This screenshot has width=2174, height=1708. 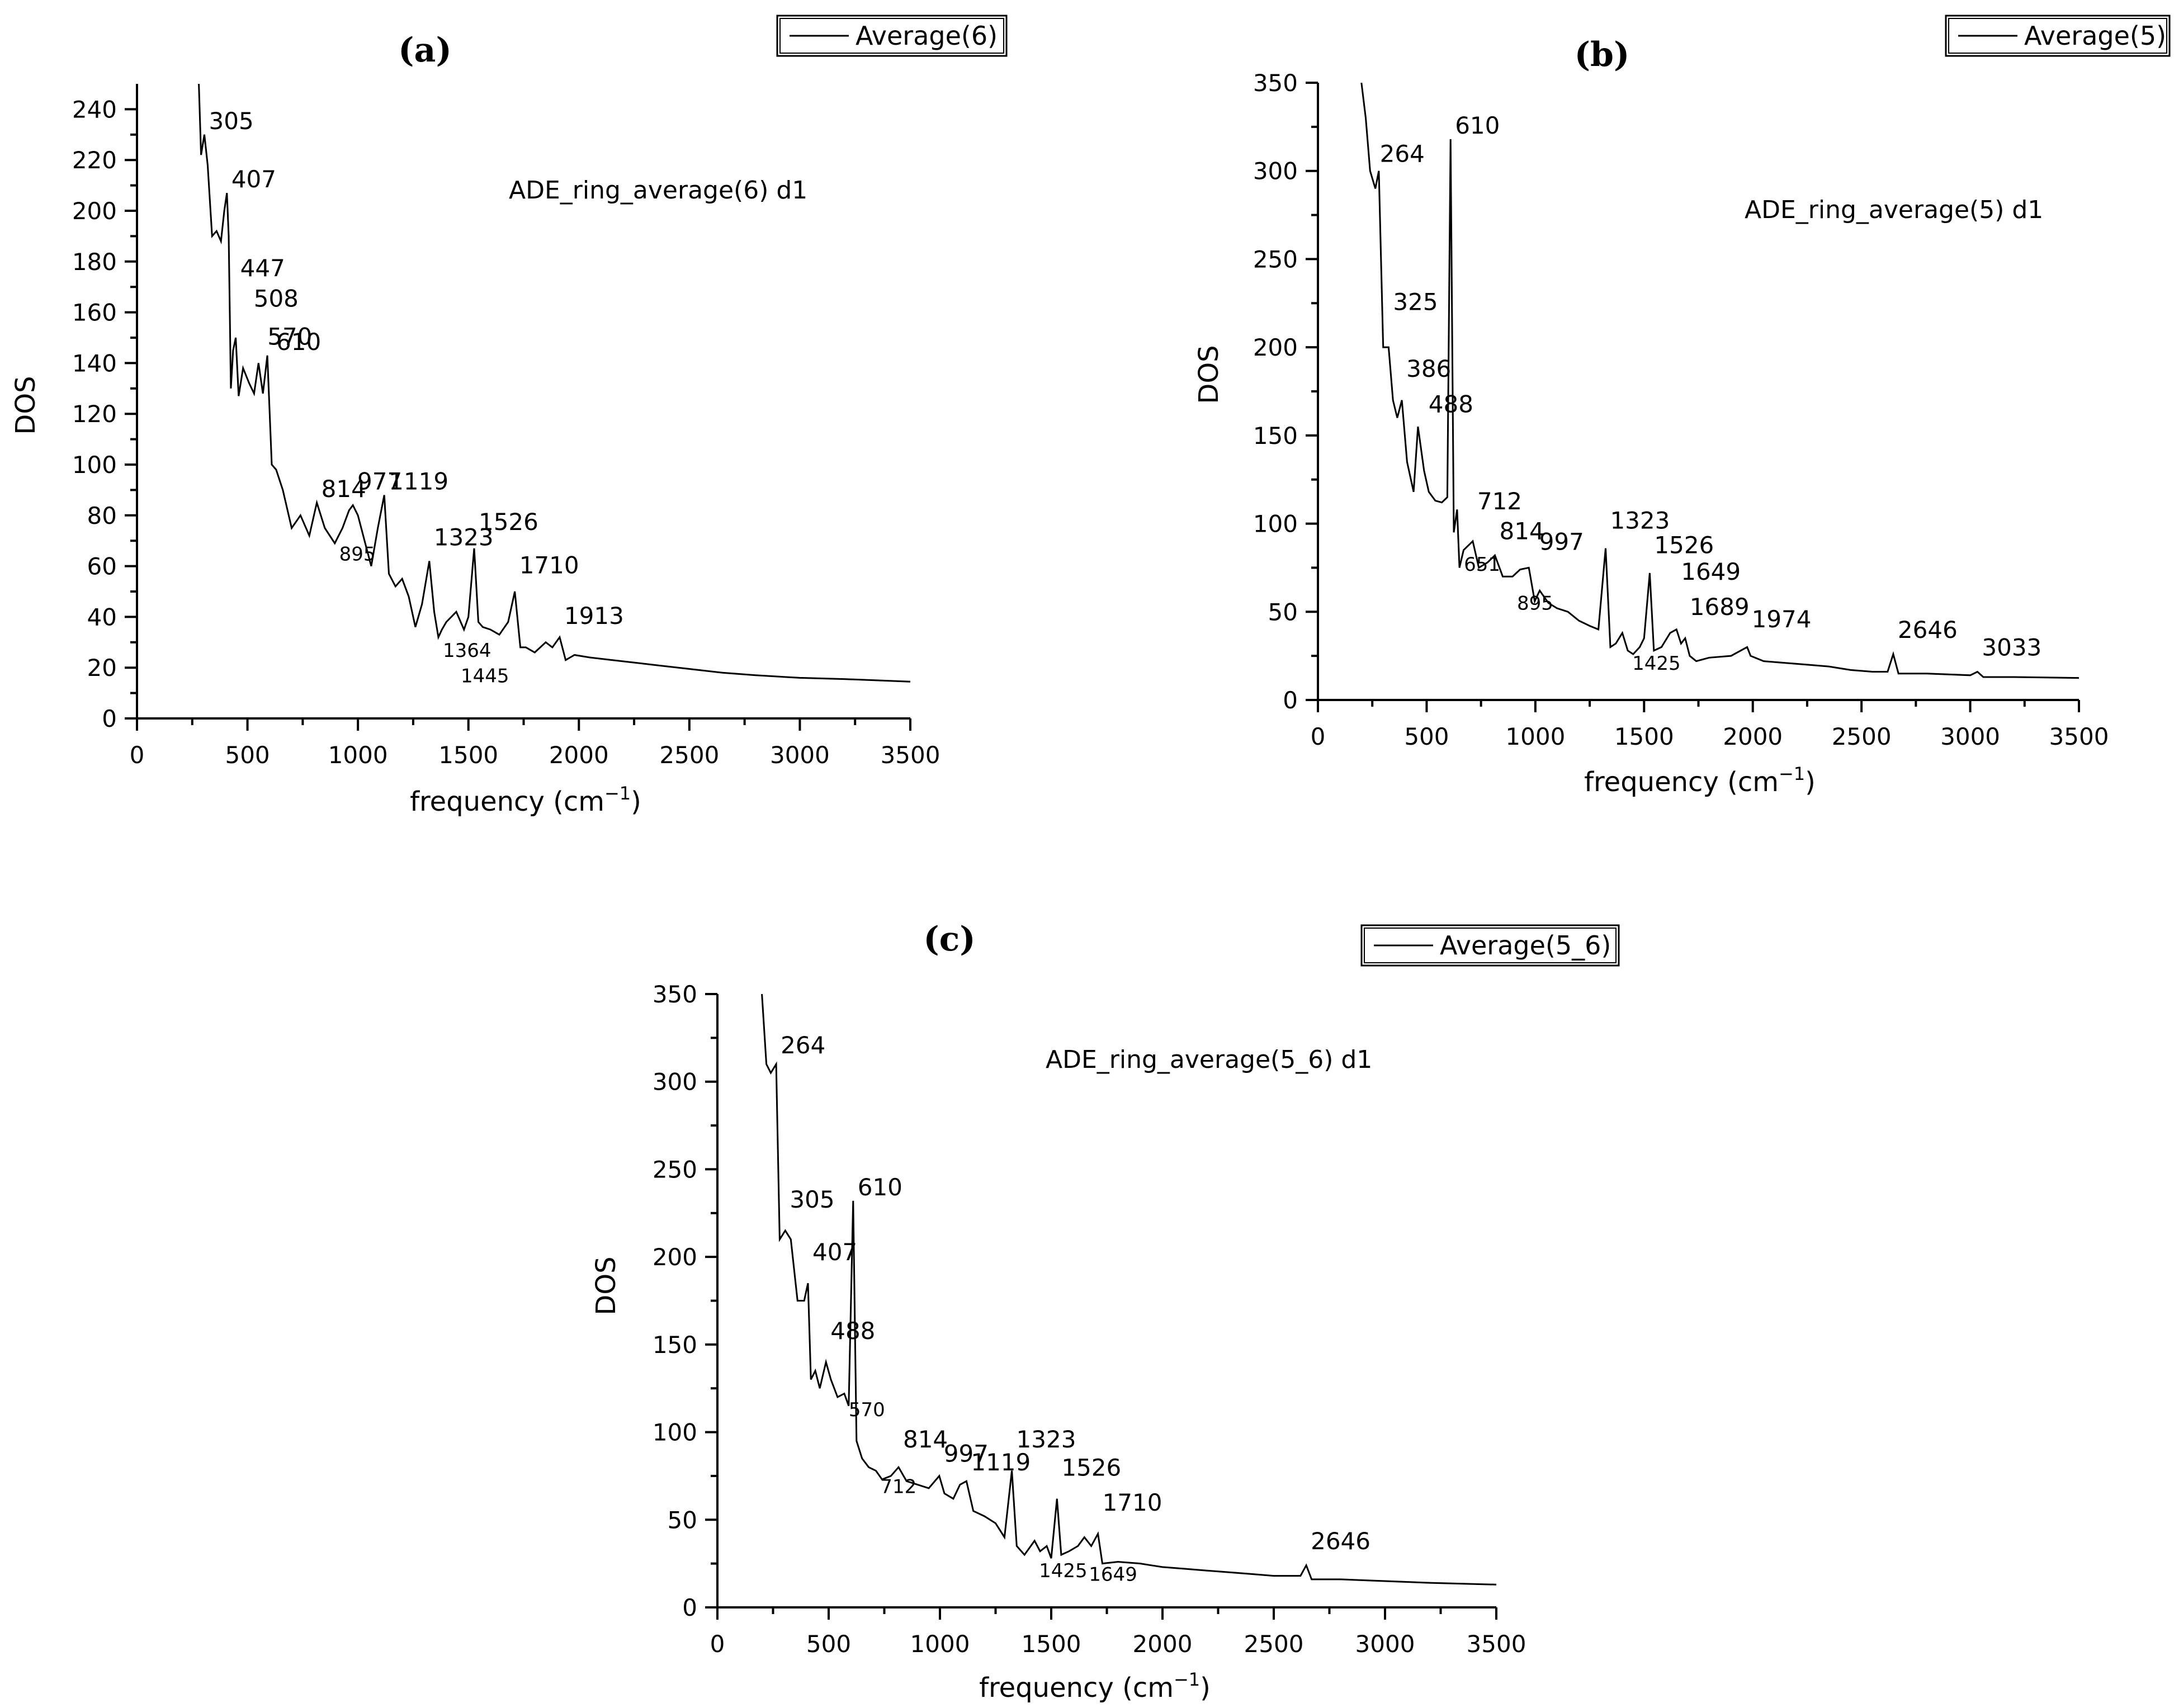 What do you see at coordinates (262, 268) in the screenshot?
I see `peak-label: 447` at bounding box center [262, 268].